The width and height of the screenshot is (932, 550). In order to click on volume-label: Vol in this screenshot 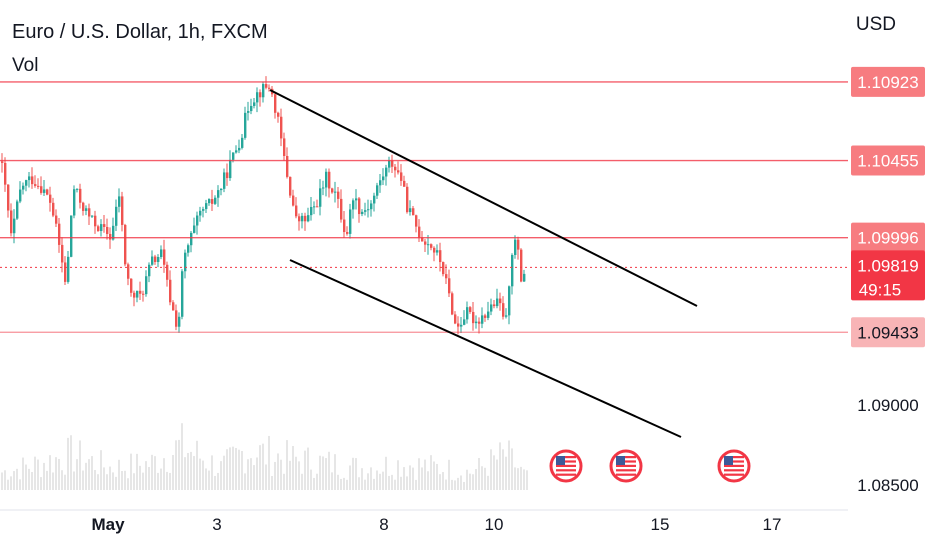, I will do `click(25, 65)`.